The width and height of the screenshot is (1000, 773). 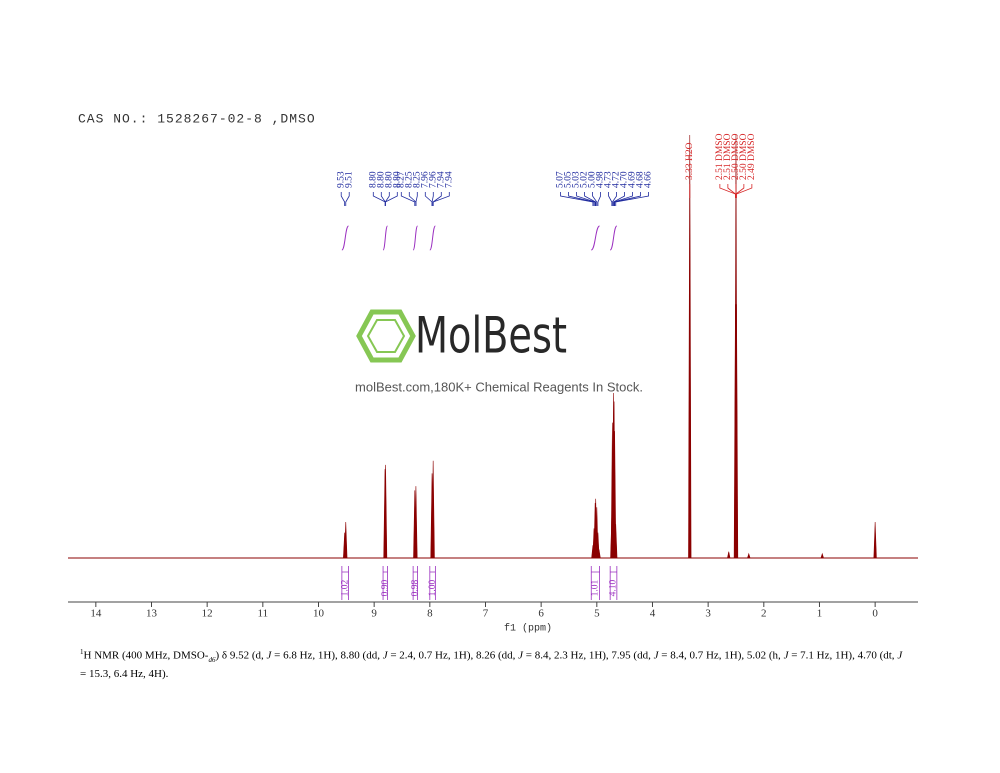 I want to click on integral-label: 1.01, so click(x=596, y=587).